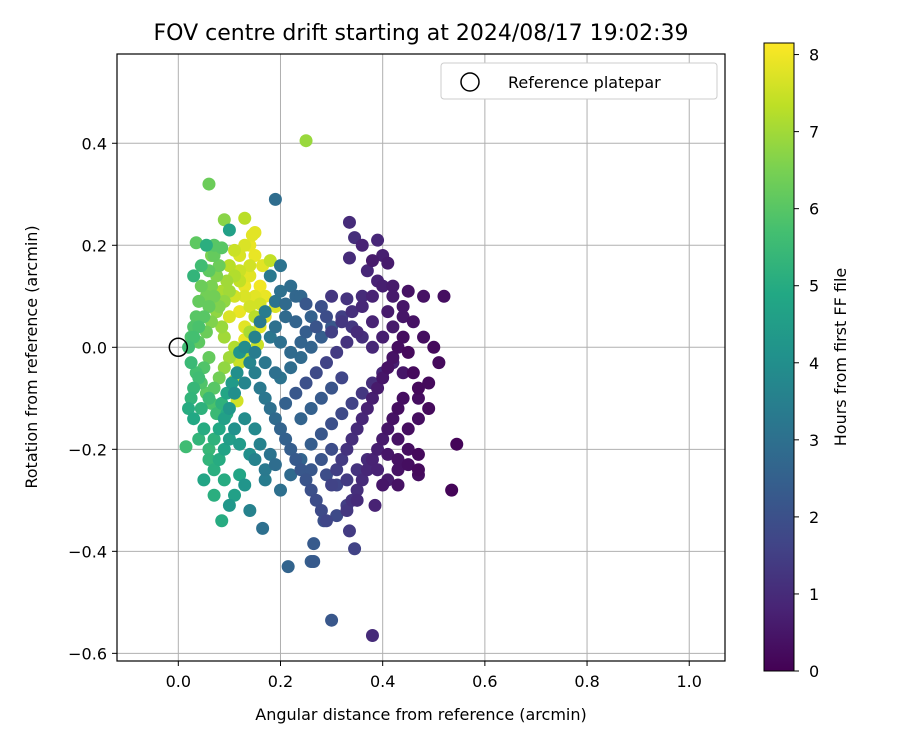  What do you see at coordinates (87, 653) in the screenshot?
I see `y-tick-label: −0.6` at bounding box center [87, 653].